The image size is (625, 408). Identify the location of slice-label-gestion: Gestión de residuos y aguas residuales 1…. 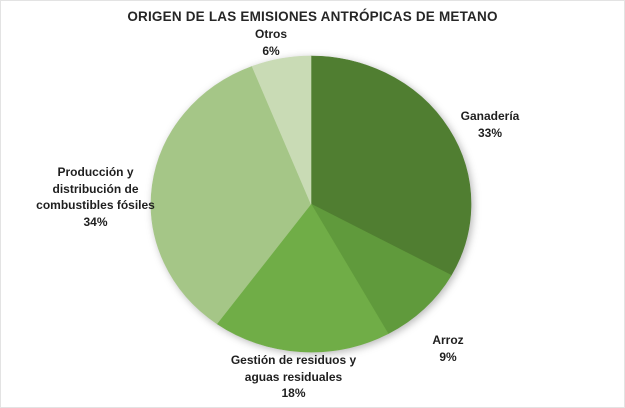
(293, 377).